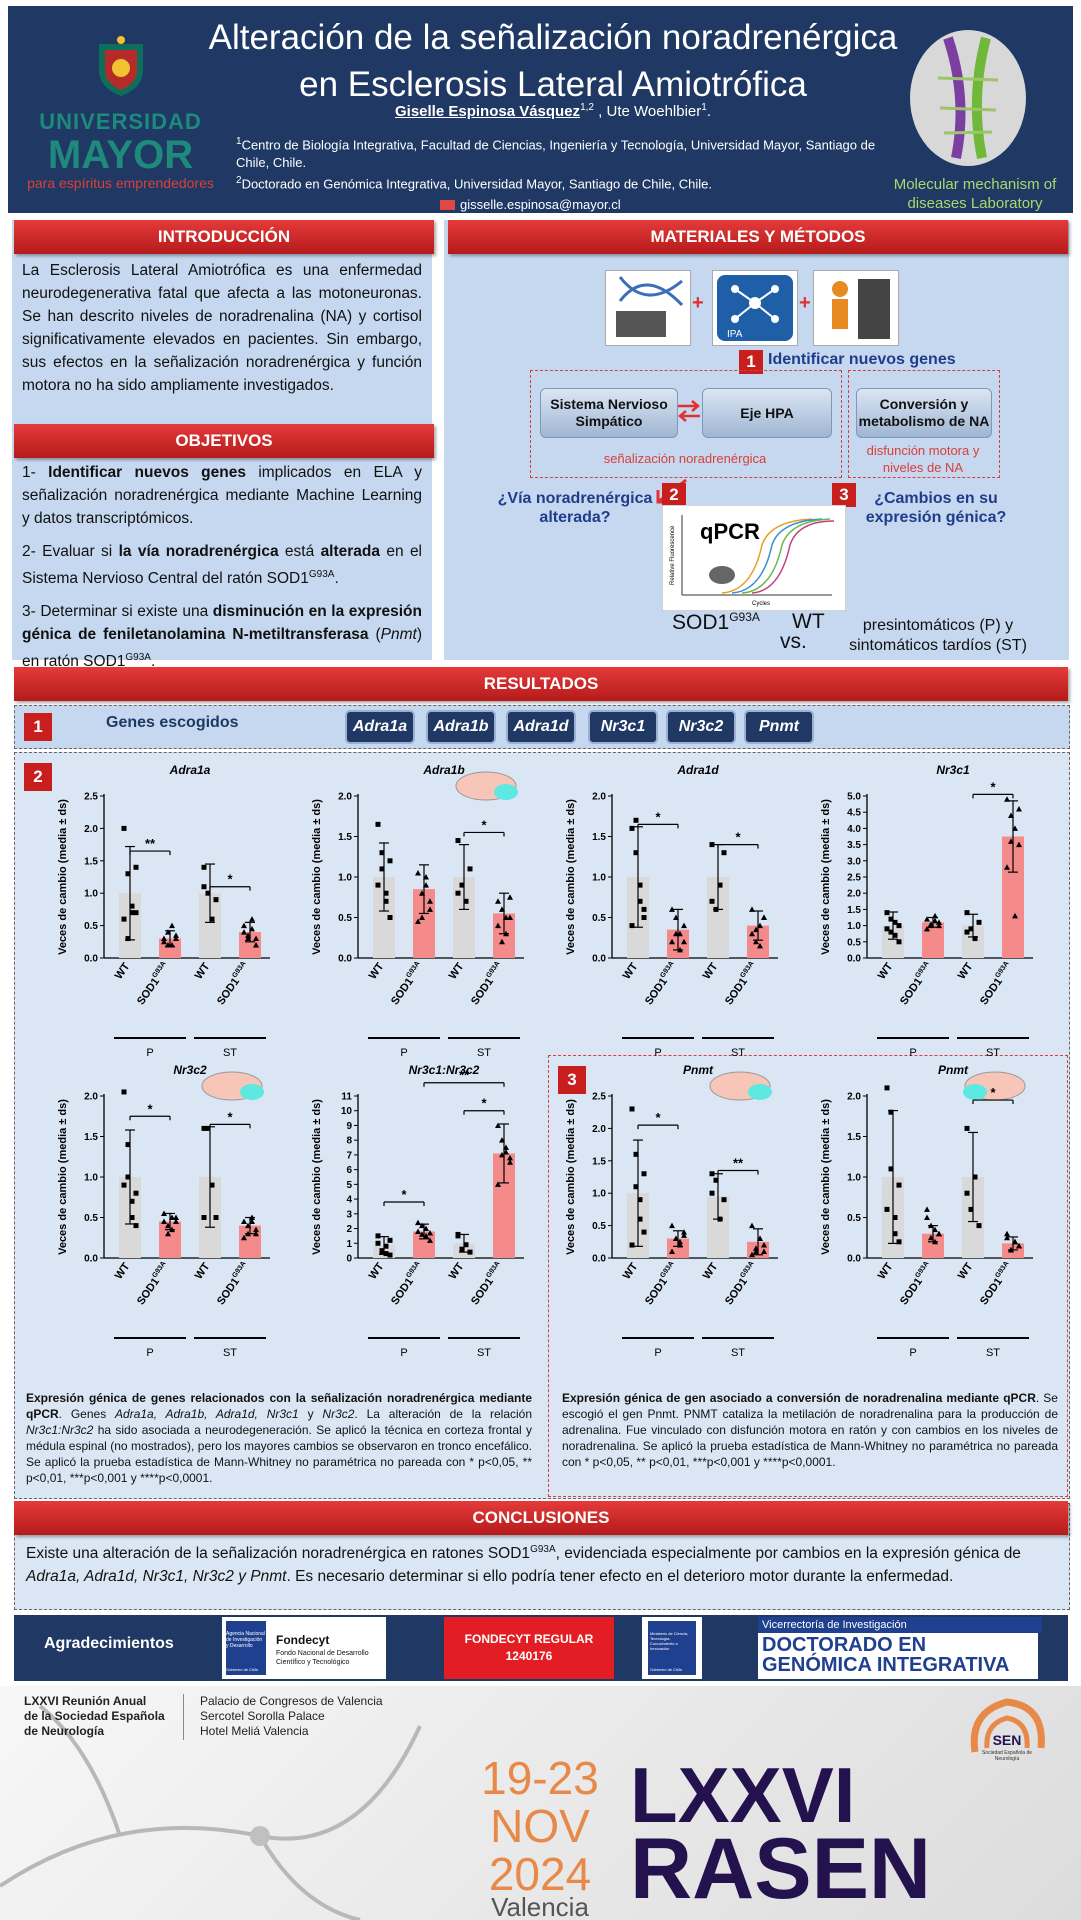 The image size is (1081, 1920). Describe the element at coordinates (85, 1701) in the screenshot. I see `meeting-line-1: LXXVI Reunión Anual` at that location.